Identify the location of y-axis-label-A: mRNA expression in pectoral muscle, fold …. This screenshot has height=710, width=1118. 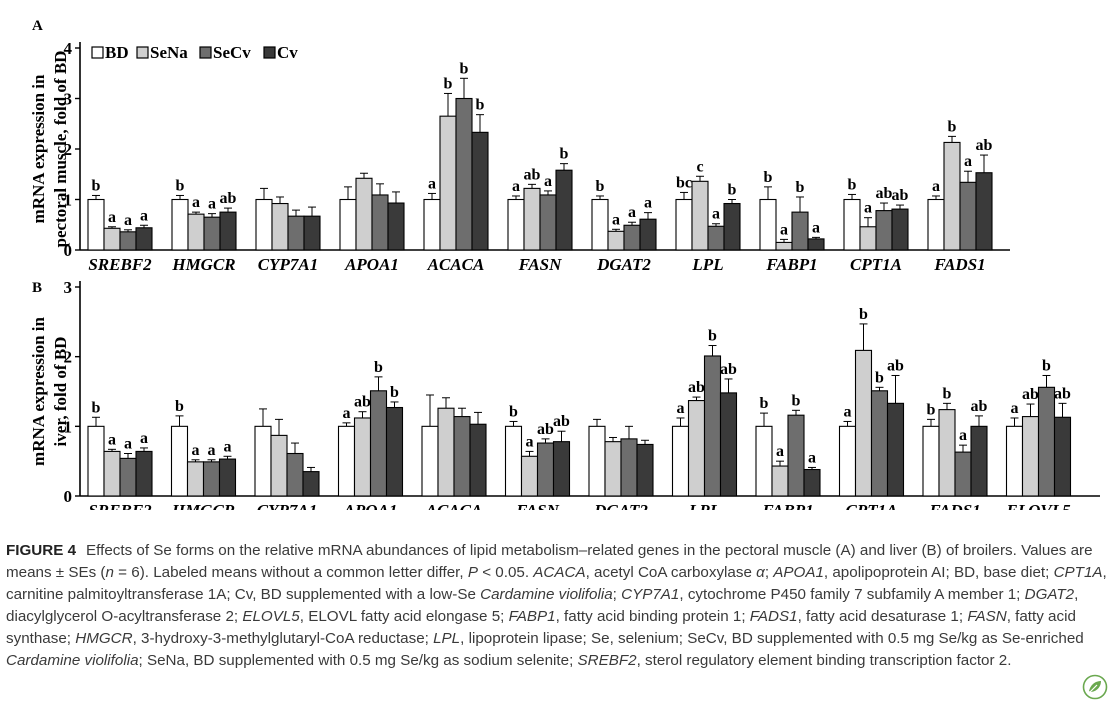
(49, 149).